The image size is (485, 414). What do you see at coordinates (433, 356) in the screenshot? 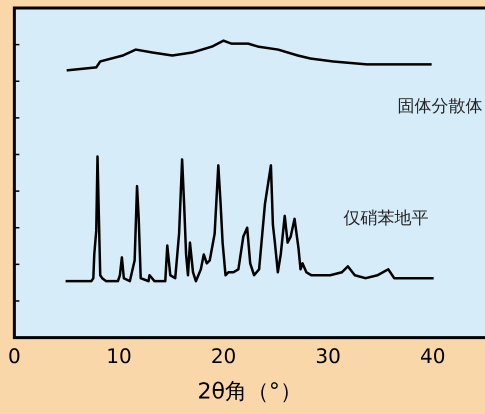
I see `x-tick-label: 40` at bounding box center [433, 356].